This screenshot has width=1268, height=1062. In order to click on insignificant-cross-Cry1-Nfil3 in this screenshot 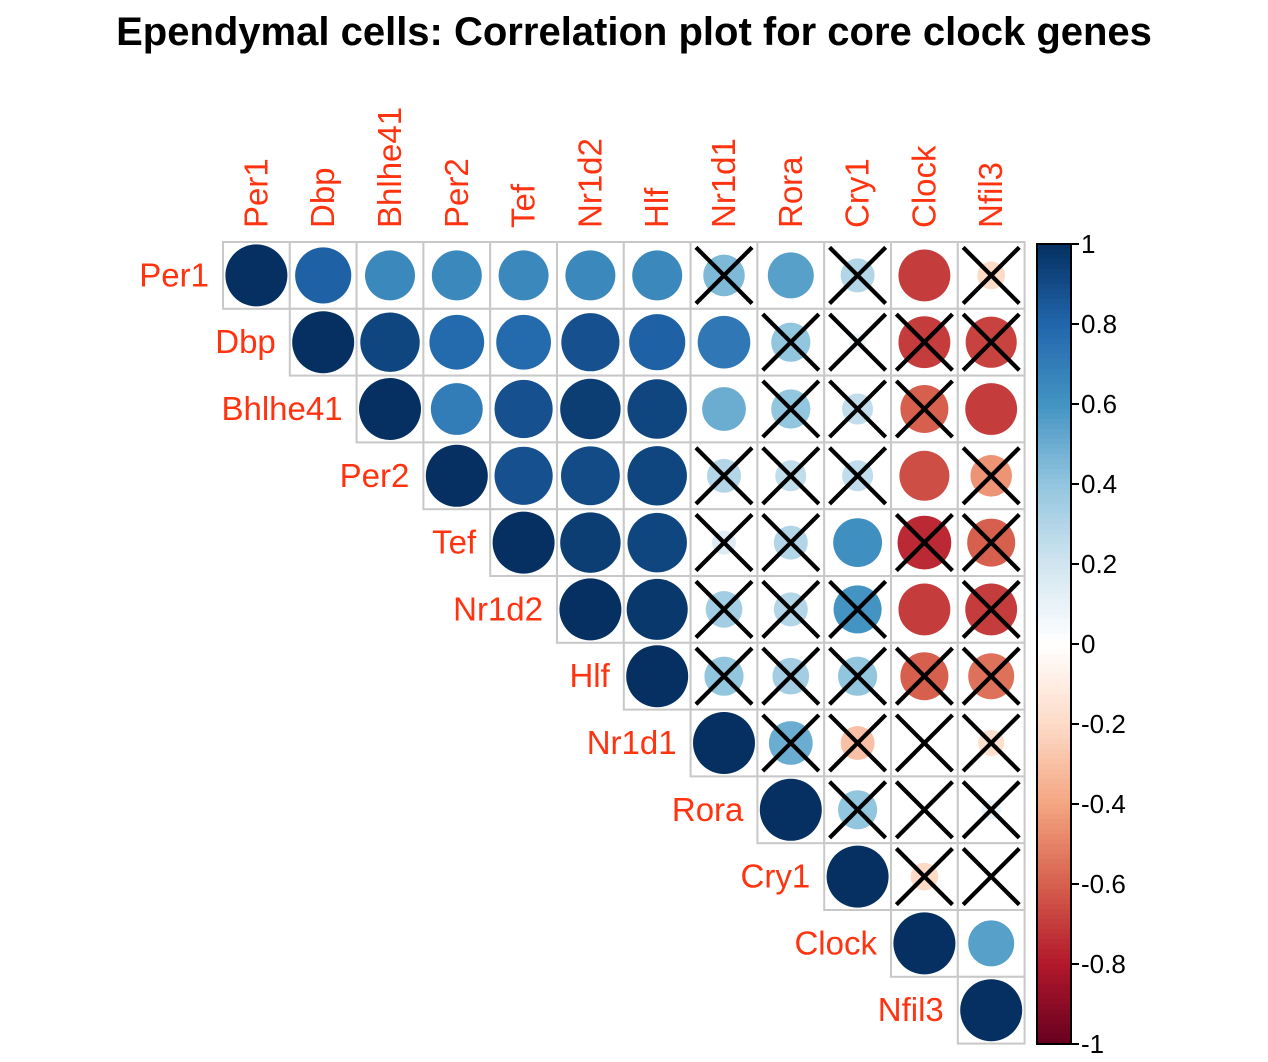, I will do `click(991, 877)`.